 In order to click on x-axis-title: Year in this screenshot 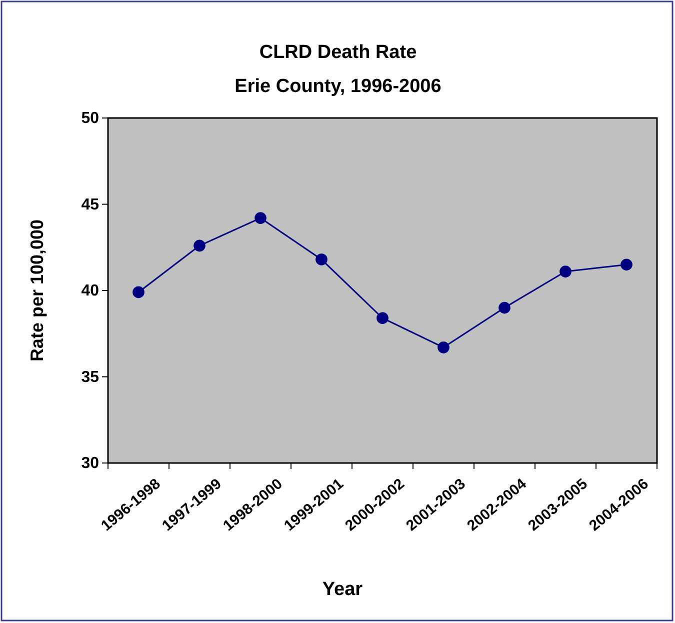, I will do `click(343, 589)`.